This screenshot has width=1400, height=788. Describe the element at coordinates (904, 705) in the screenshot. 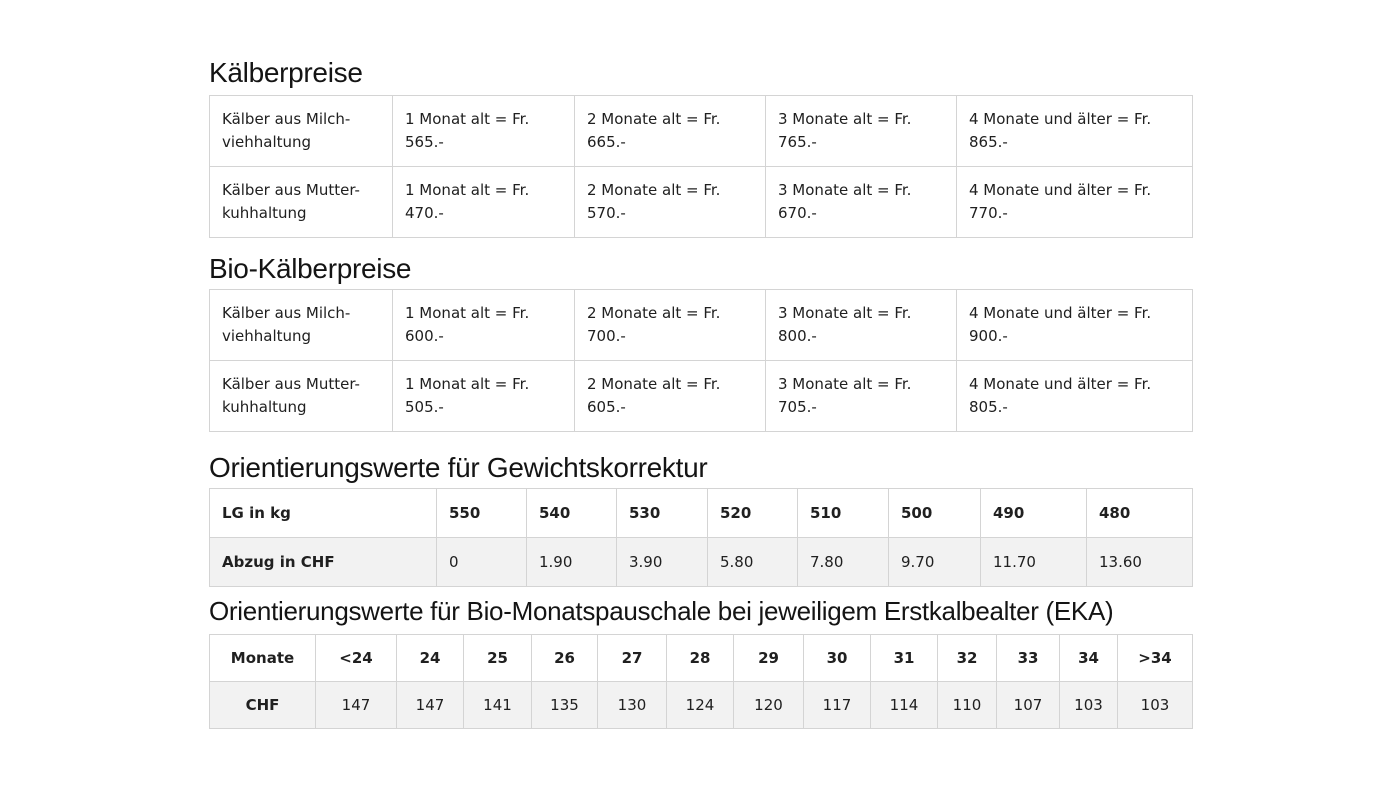

I see `table-cell: 114` at that location.